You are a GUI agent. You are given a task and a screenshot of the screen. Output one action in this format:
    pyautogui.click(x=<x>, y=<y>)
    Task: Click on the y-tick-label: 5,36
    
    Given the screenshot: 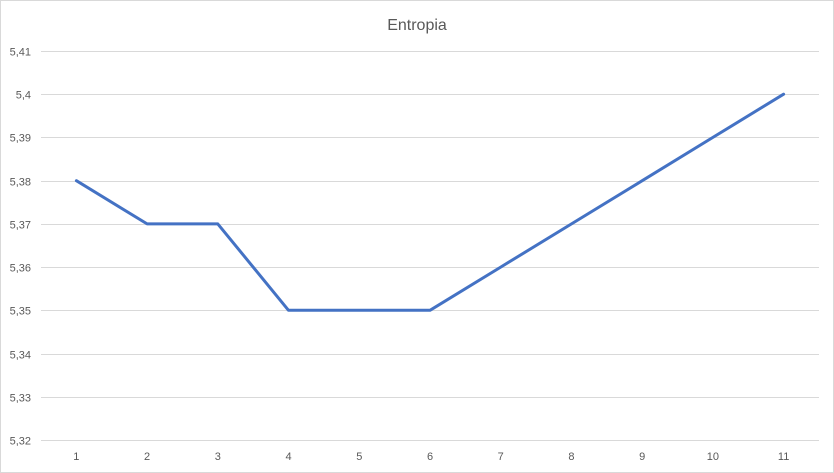 What is the action you would take?
    pyautogui.click(x=20, y=269)
    